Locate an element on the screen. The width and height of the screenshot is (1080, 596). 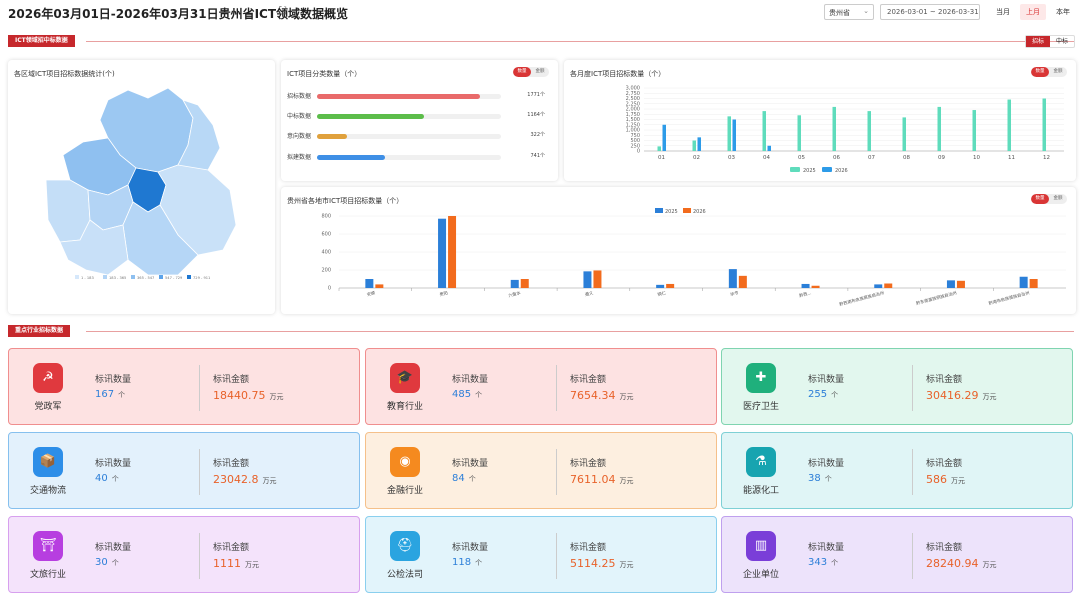
chevron-down-icon: ⌄ is located at coordinates (866, 11).